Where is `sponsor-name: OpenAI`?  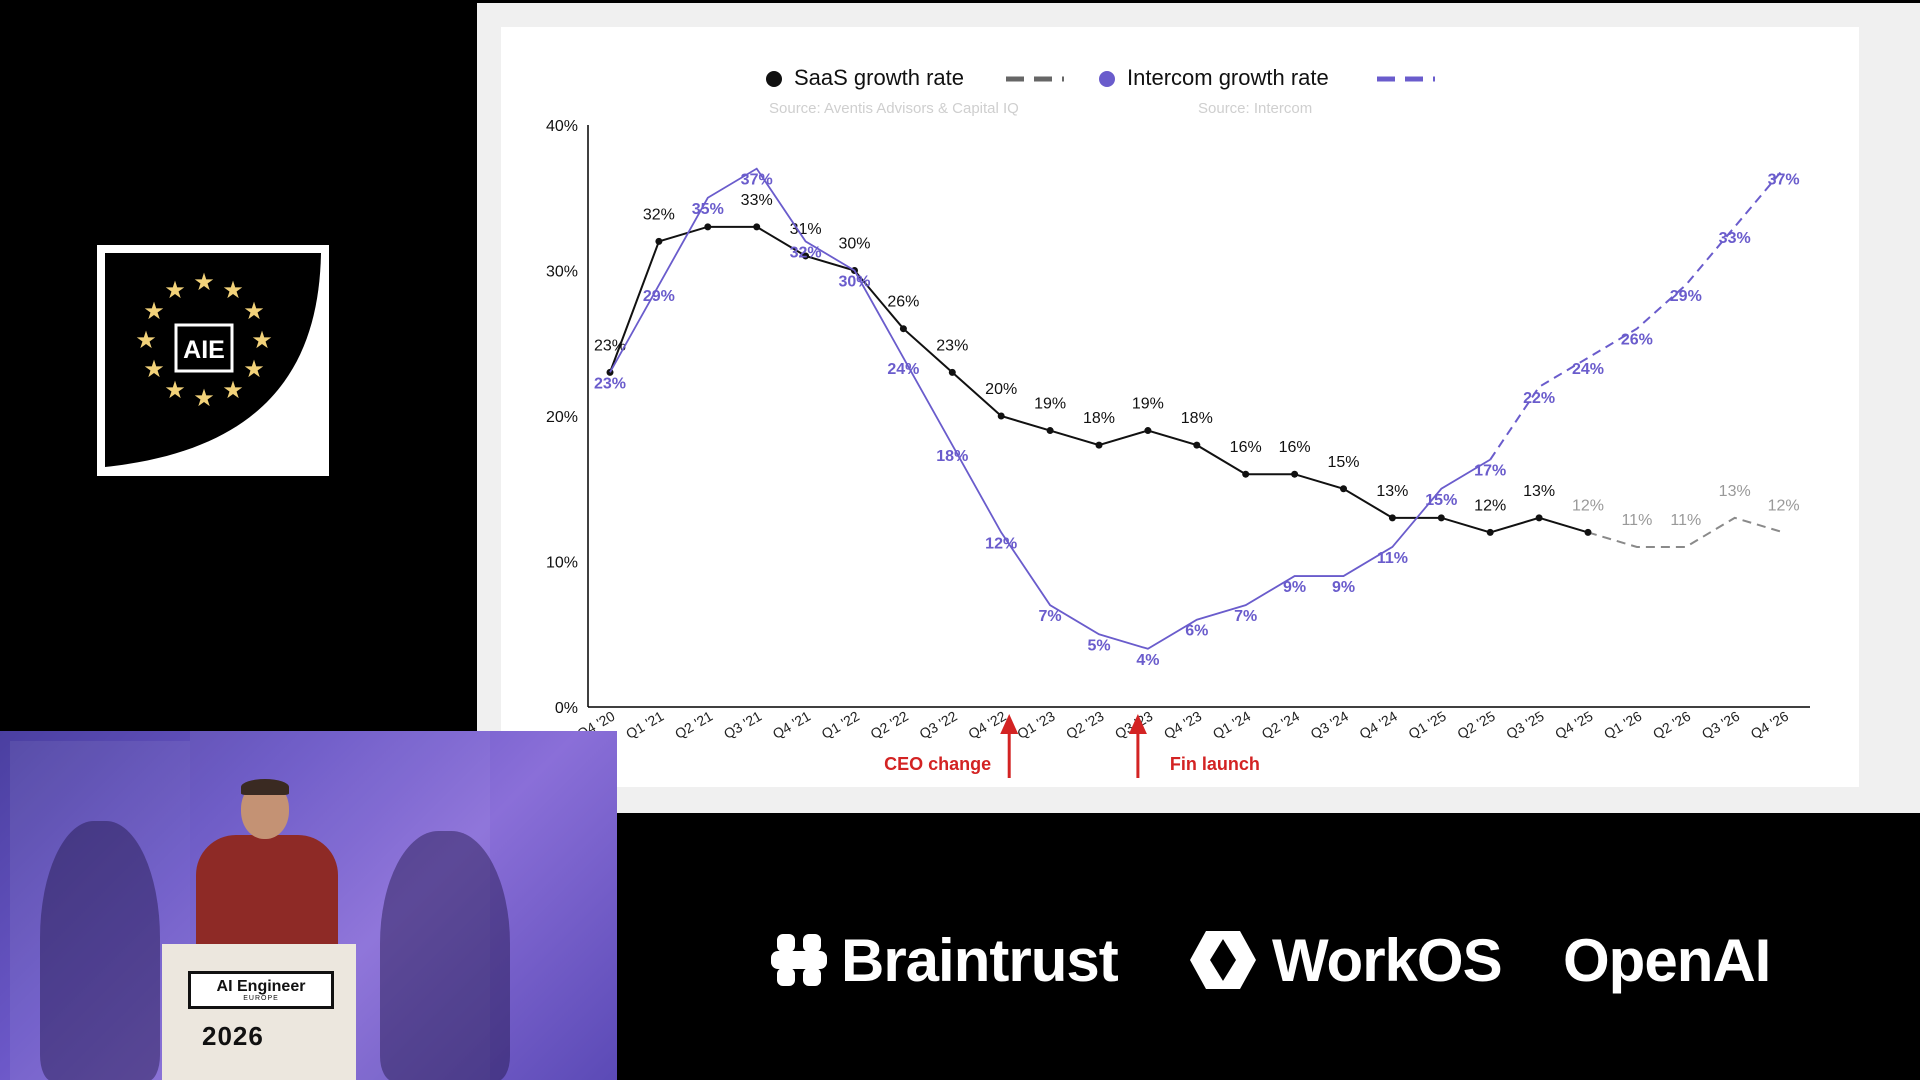 sponsor-name: OpenAI is located at coordinates (1667, 960).